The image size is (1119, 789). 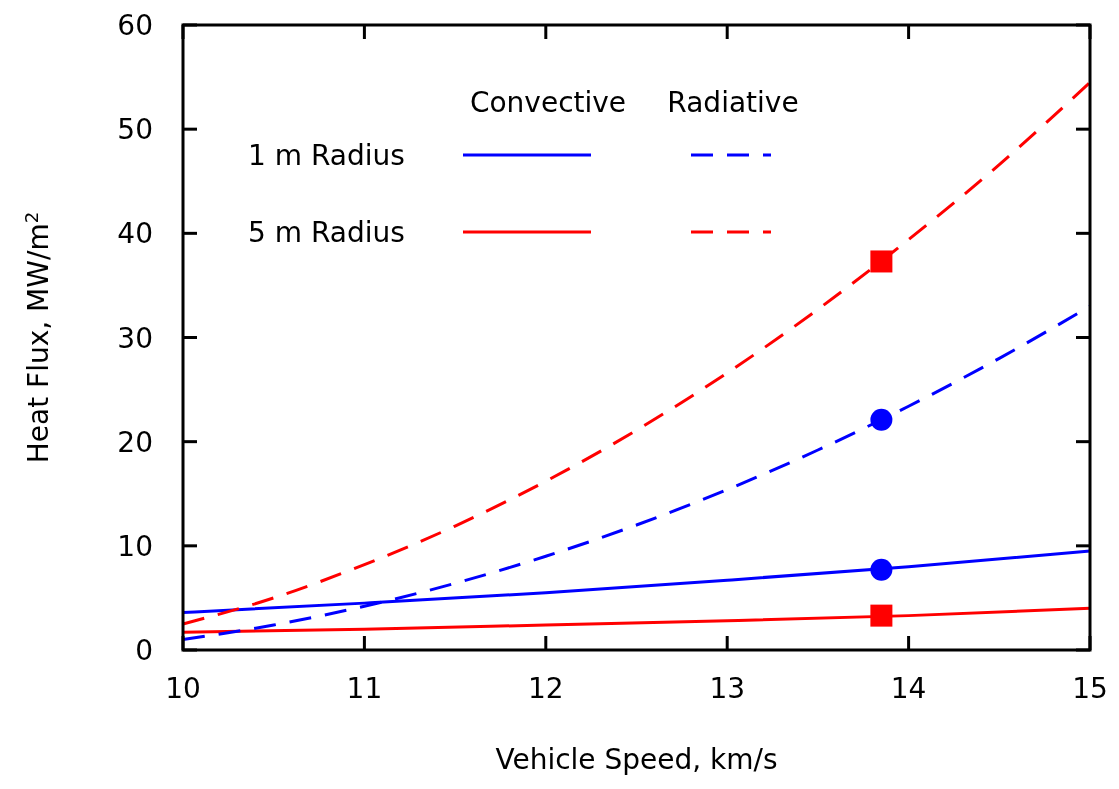 I want to click on x-tick-label: 11, so click(x=364, y=688).